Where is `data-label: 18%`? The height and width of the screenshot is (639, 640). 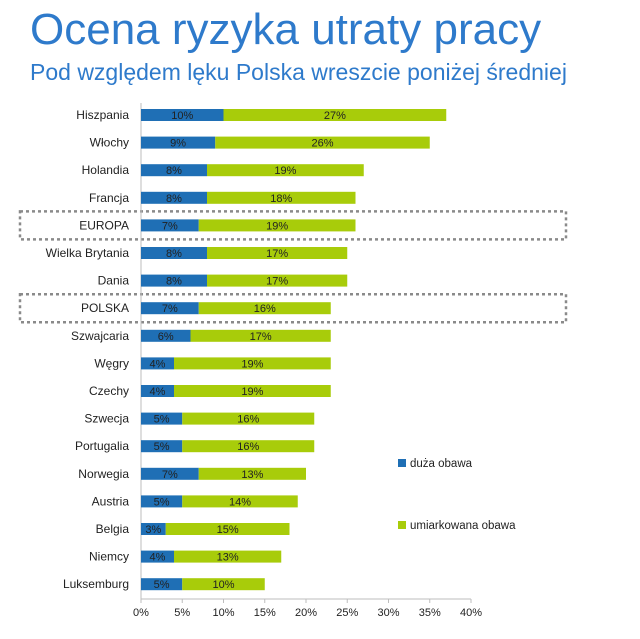
data-label: 18% is located at coordinates (281, 199).